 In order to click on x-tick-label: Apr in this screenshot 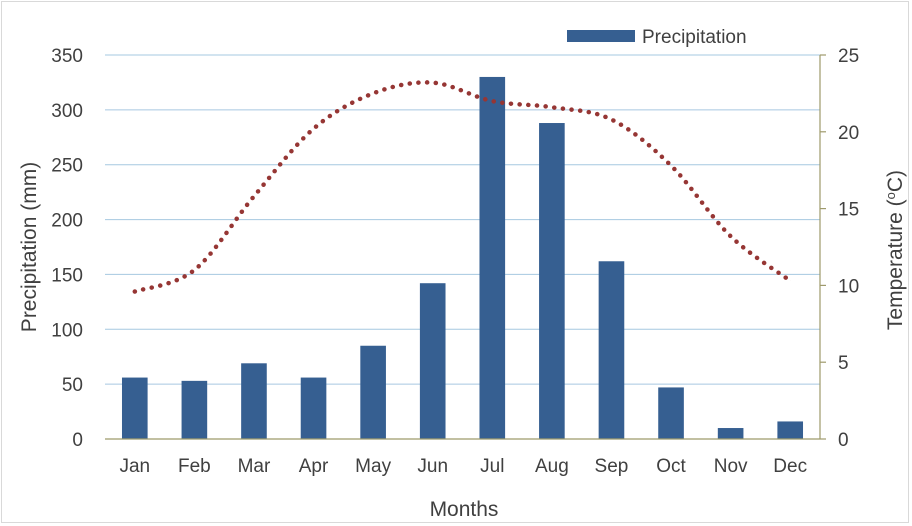, I will do `click(314, 466)`.